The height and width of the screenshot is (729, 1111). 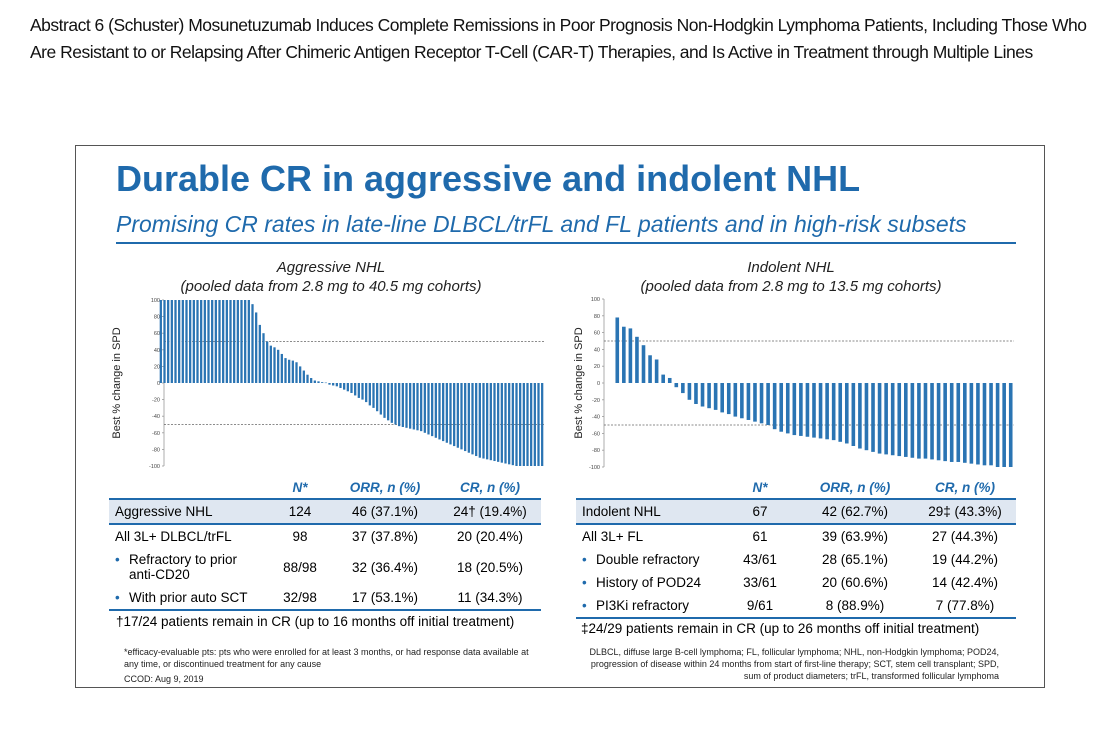 I want to click on cell-cr: 24† (19.4%), so click(x=490, y=512).